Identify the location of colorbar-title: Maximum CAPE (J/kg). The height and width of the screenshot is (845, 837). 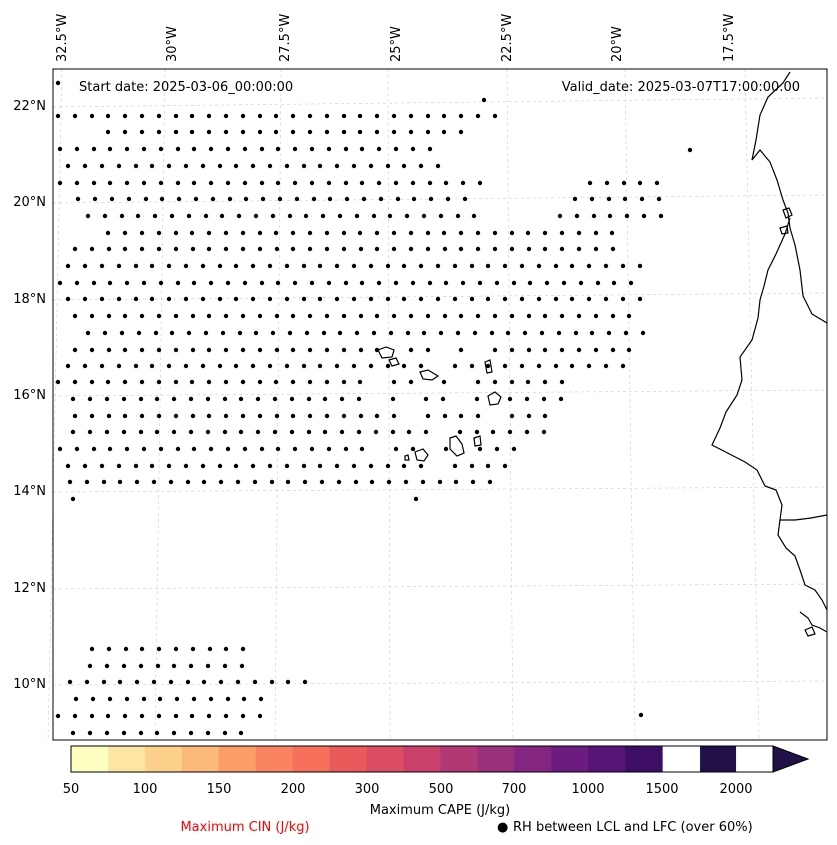
(440, 810).